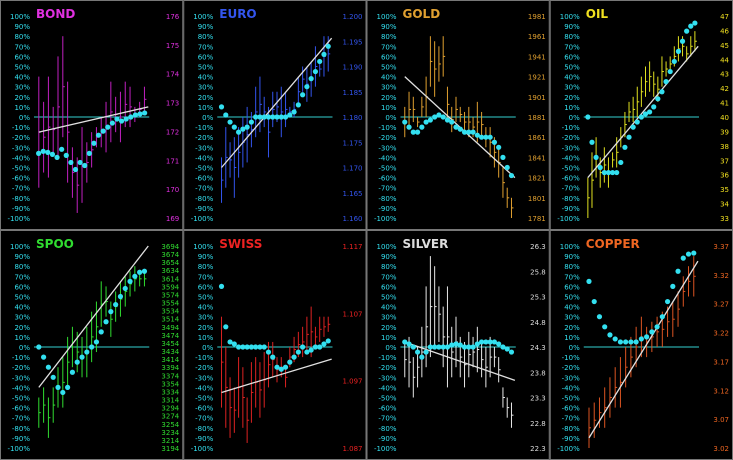 The width and height of the screenshot is (733, 460). What do you see at coordinates (202, 219) in the screenshot?
I see `left-tick-label: -100%` at bounding box center [202, 219].